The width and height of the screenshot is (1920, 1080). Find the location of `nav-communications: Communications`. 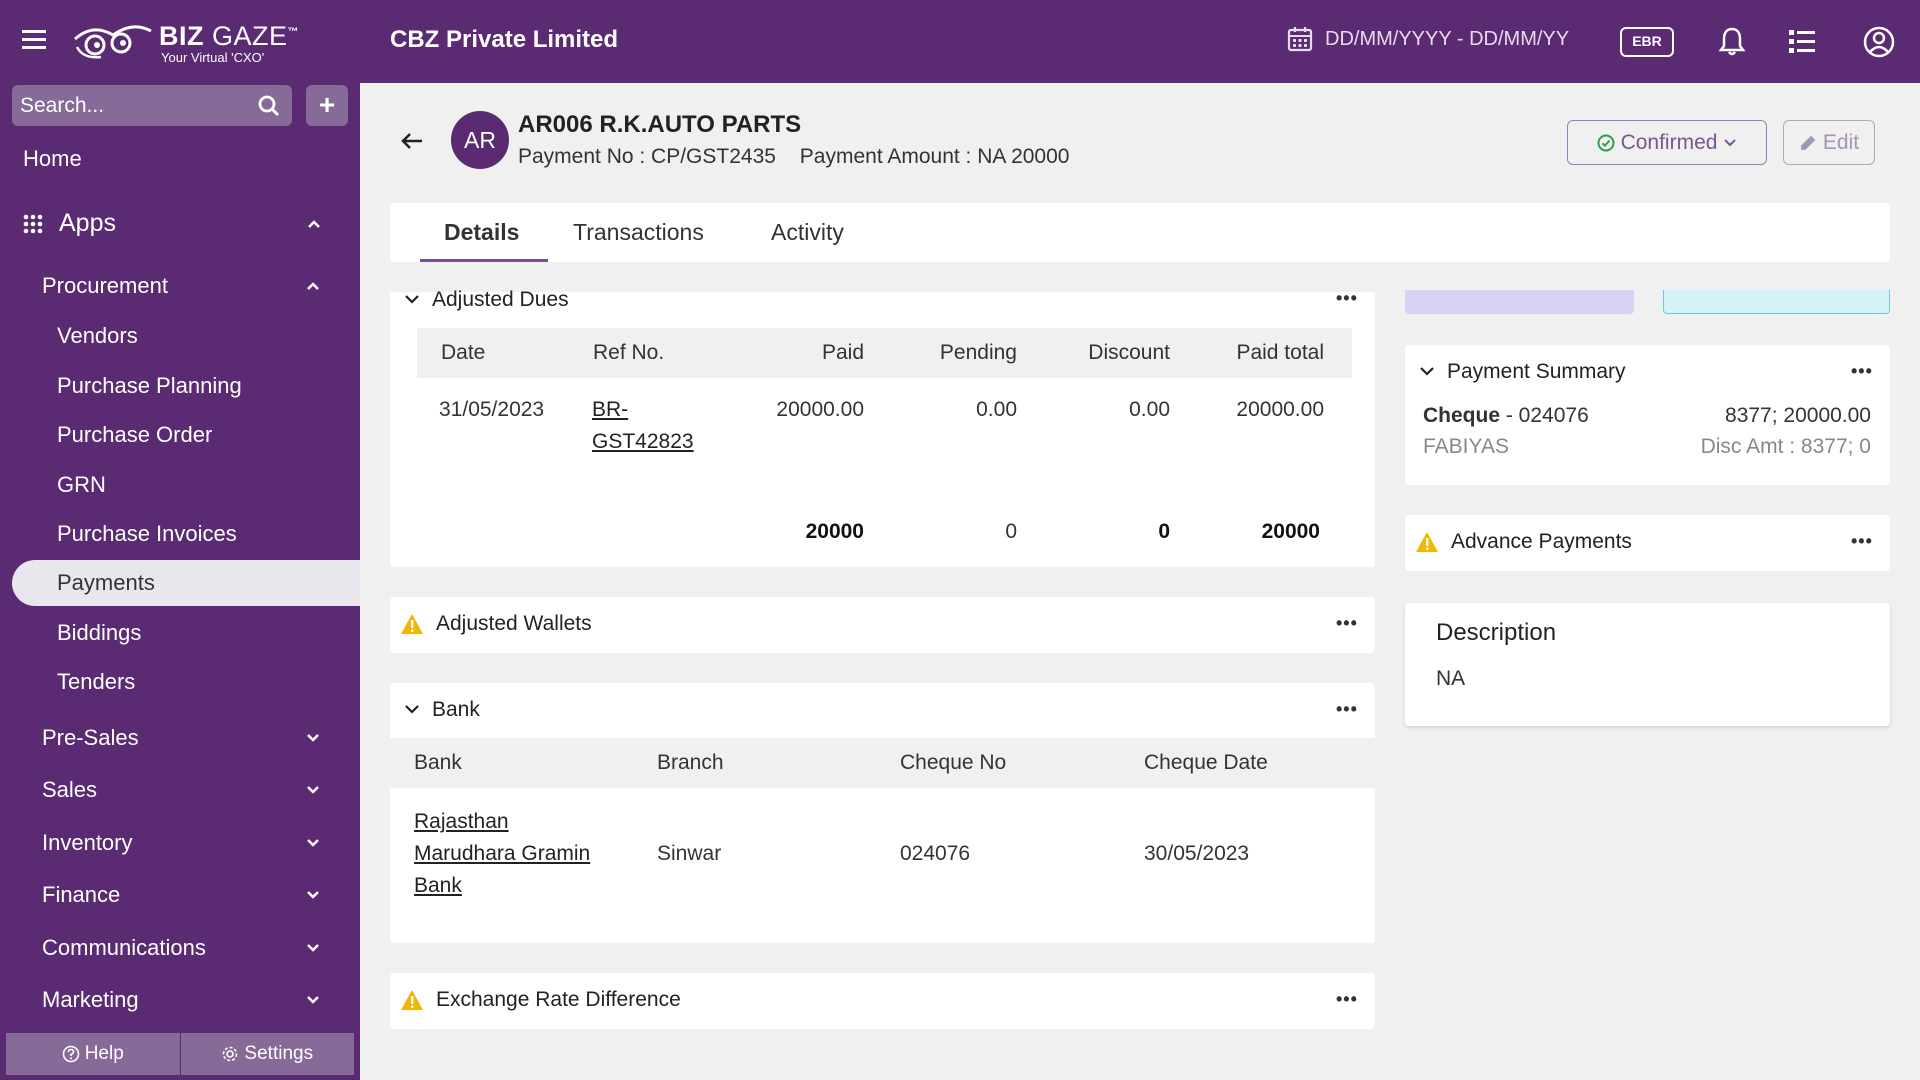

nav-communications: Communications is located at coordinates (192, 948).